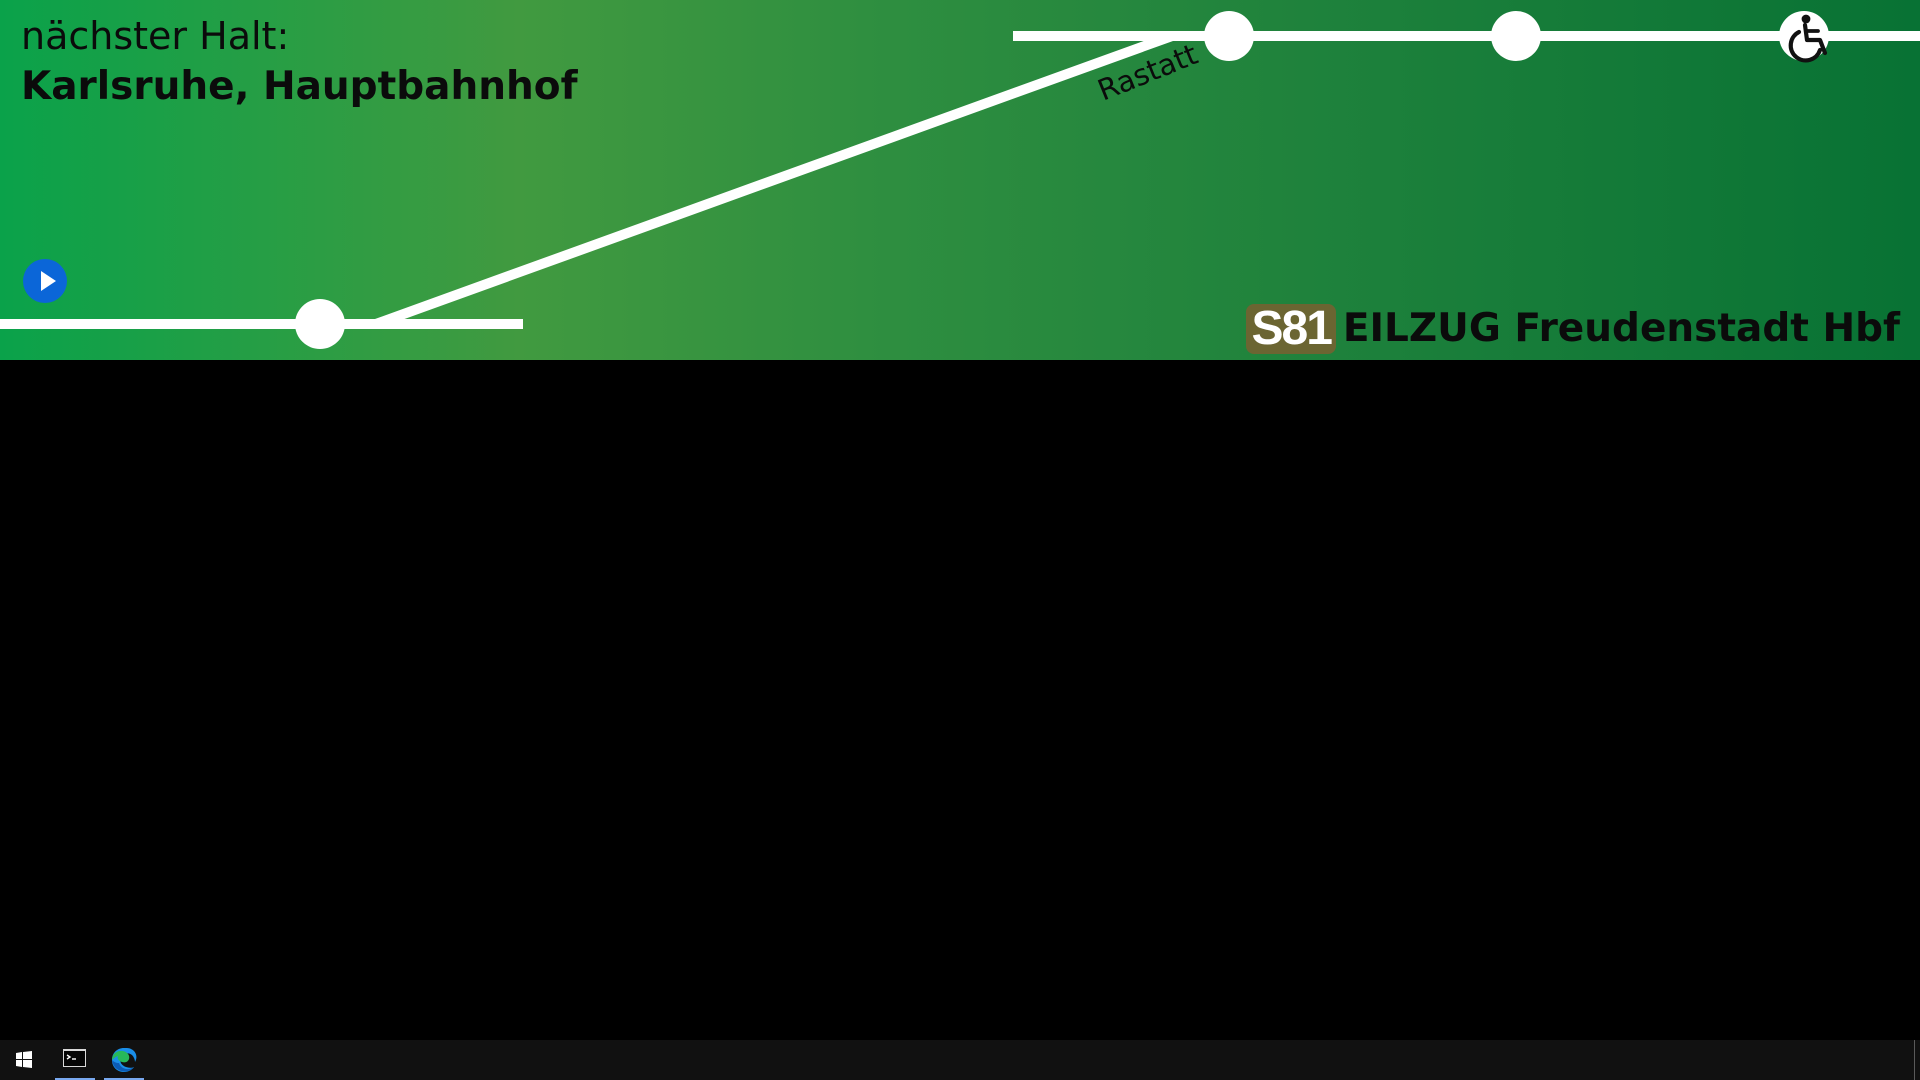 The image size is (1920, 1080). Describe the element at coordinates (960, 1060) in the screenshot. I see `taskbar` at that location.